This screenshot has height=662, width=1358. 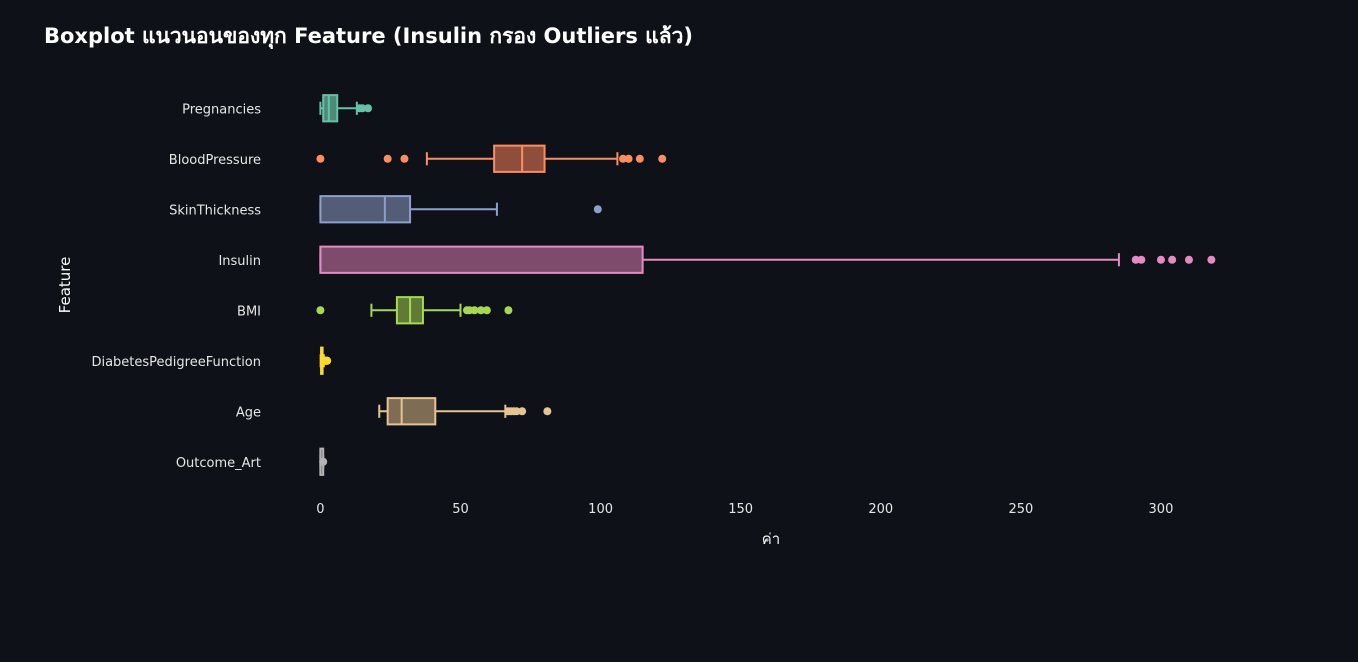 What do you see at coordinates (65, 285) in the screenshot?
I see `y-axis-title: Feature` at bounding box center [65, 285].